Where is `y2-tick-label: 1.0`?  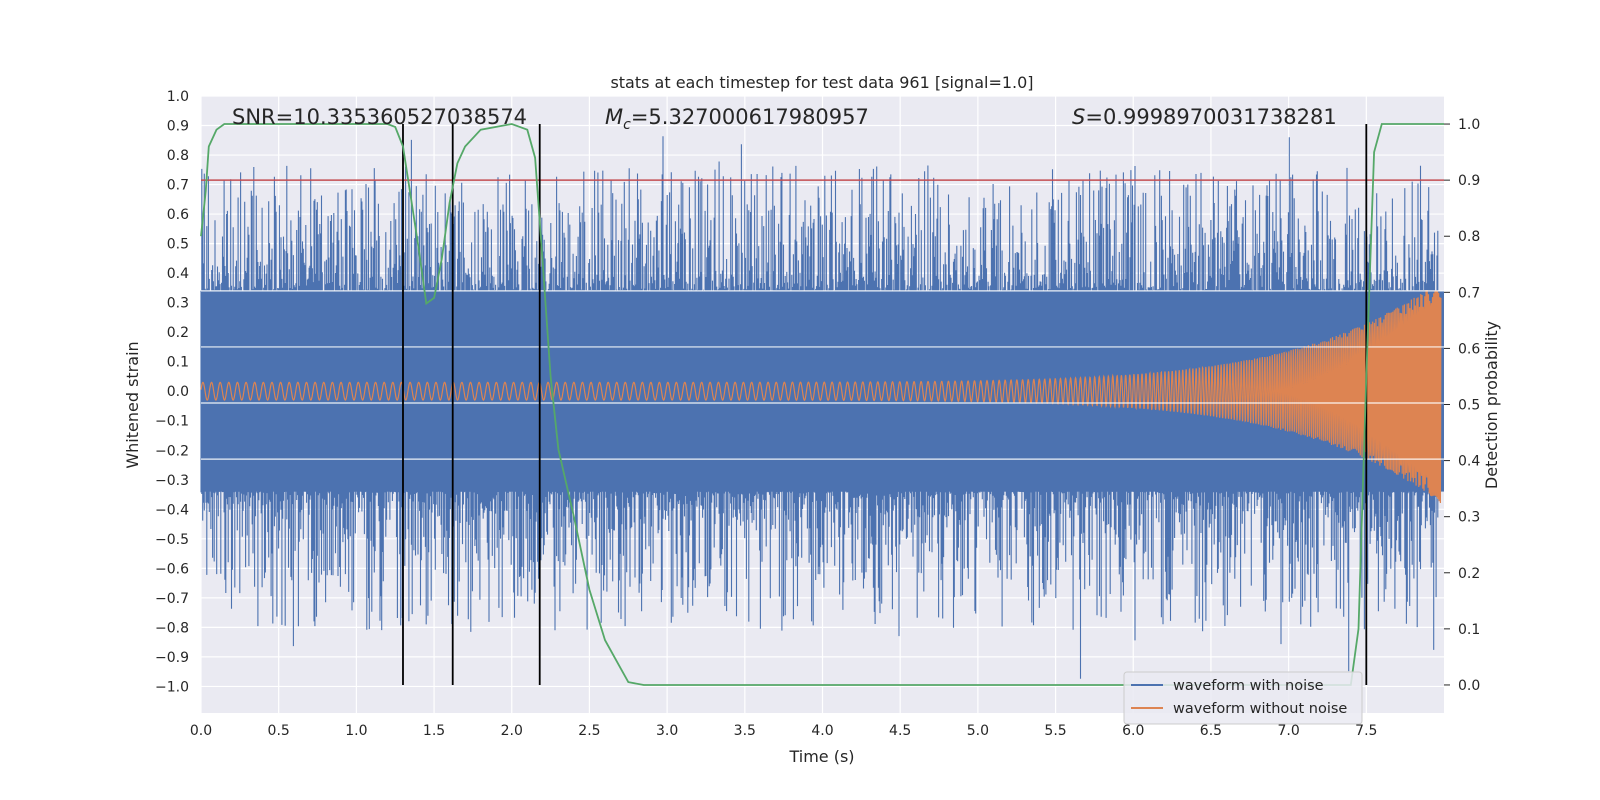 y2-tick-label: 1.0 is located at coordinates (1469, 125).